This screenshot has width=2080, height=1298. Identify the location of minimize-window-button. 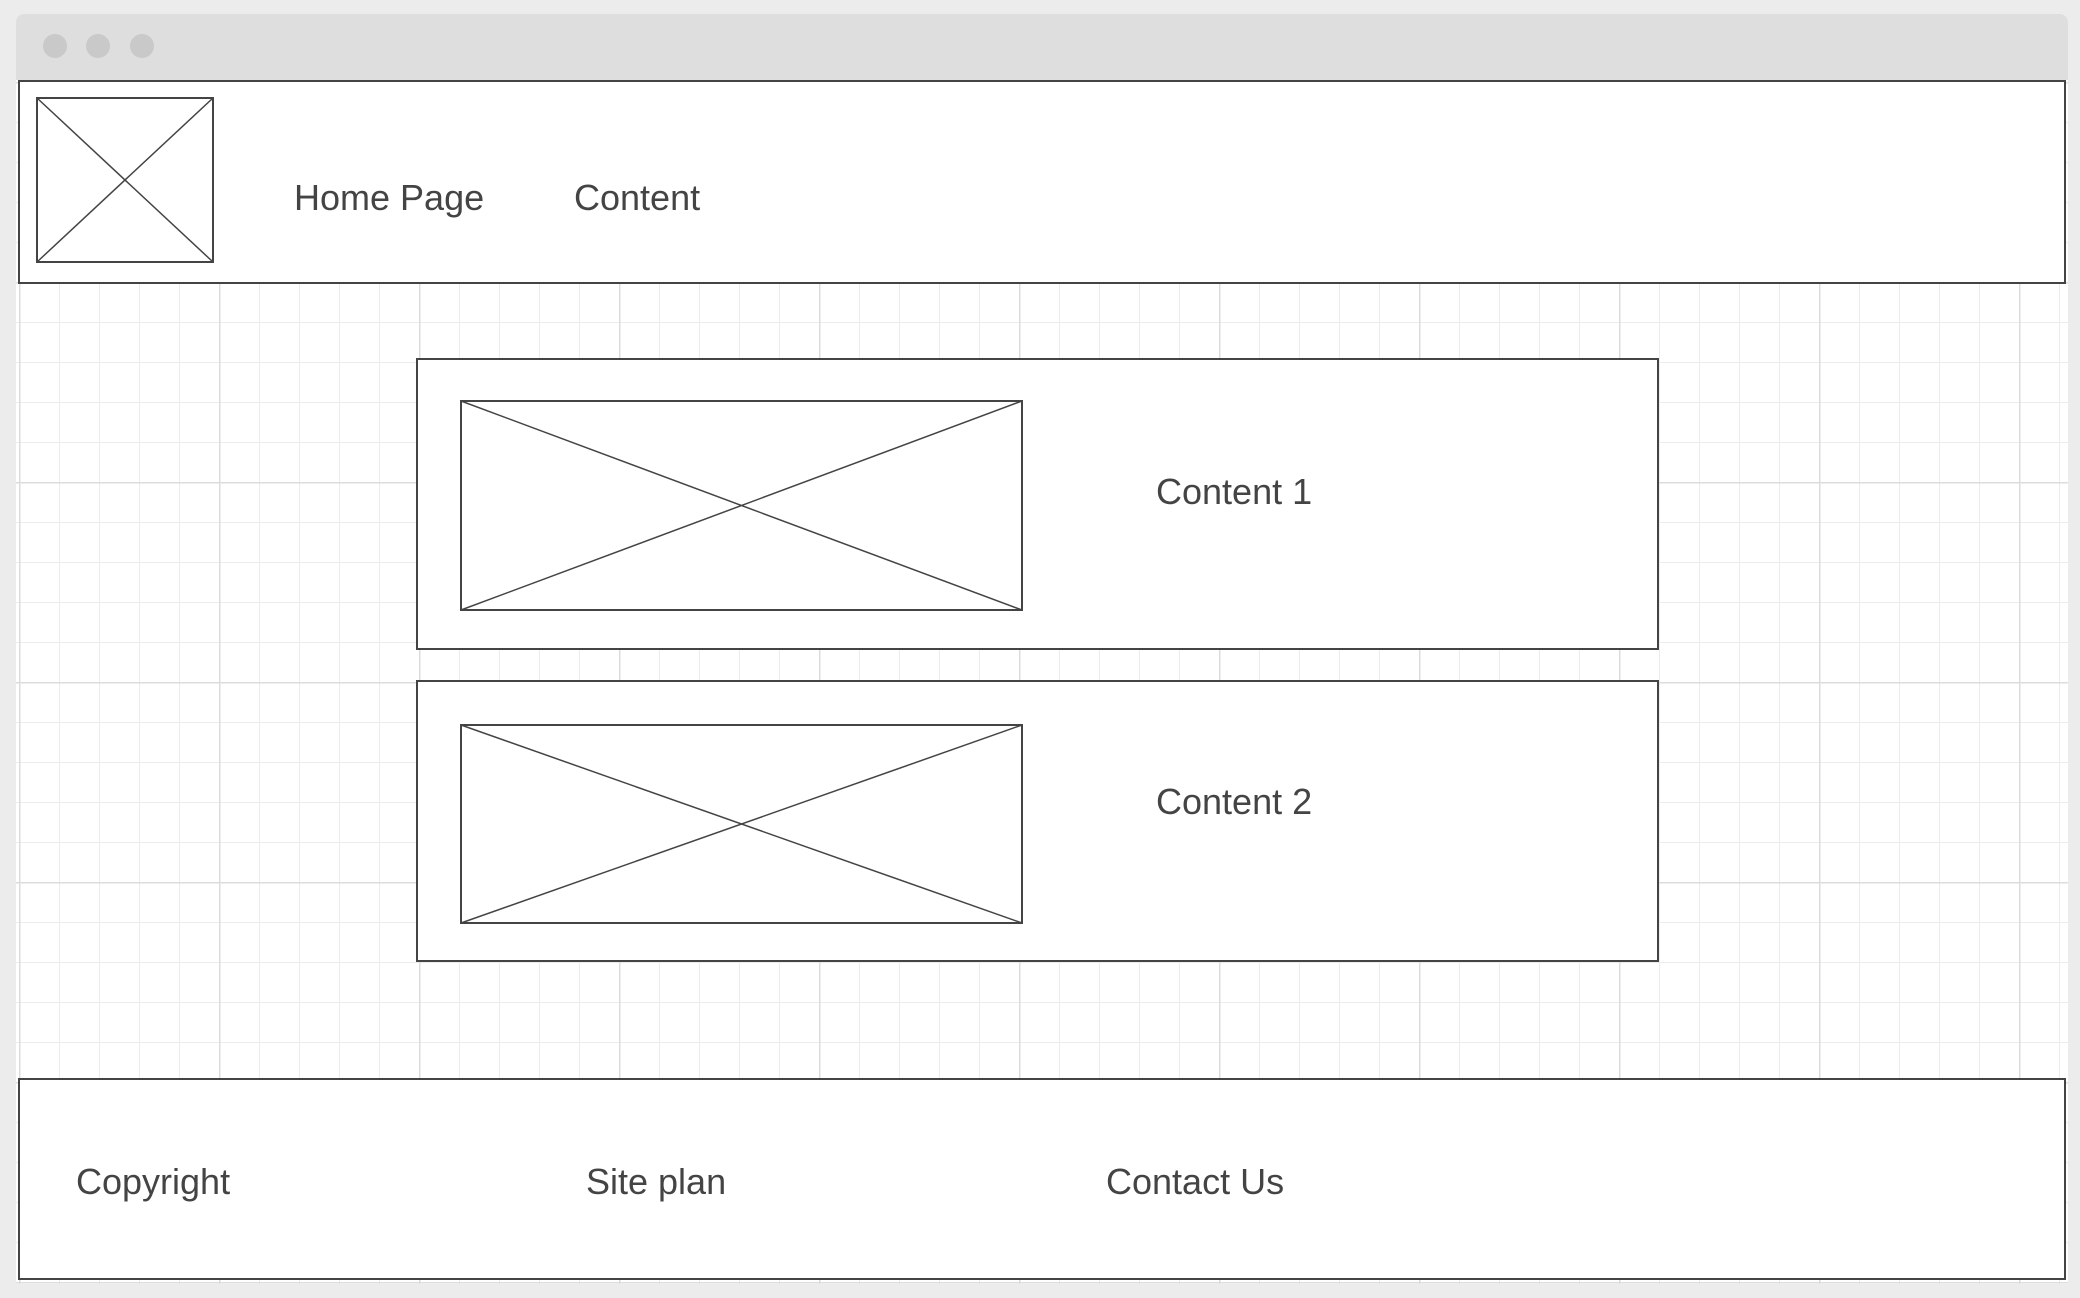
(98, 46).